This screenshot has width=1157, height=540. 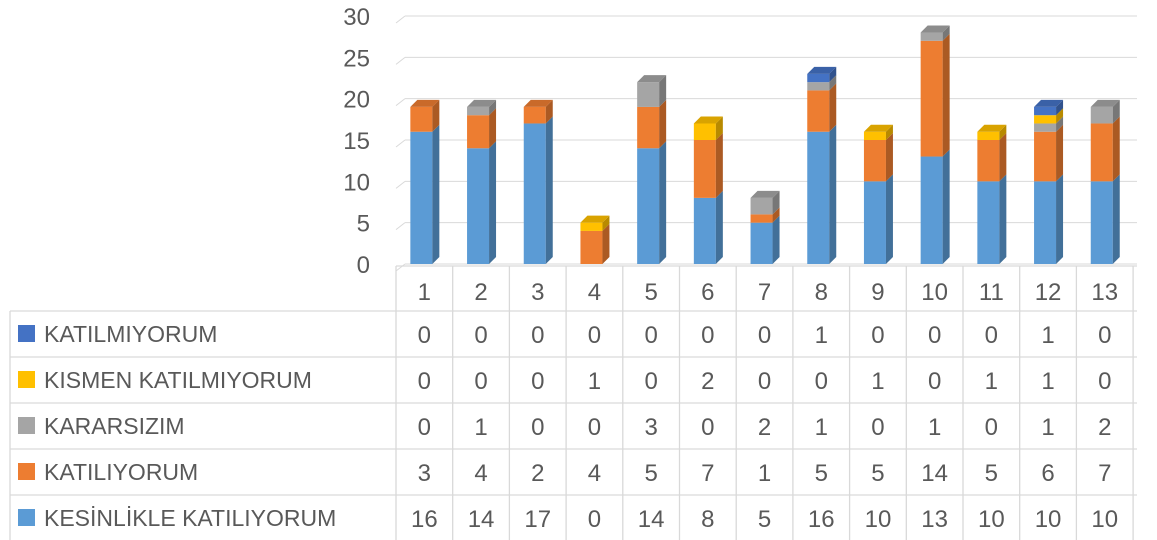 What do you see at coordinates (130, 334) in the screenshot?
I see `series-label: KATILMIYORUM` at bounding box center [130, 334].